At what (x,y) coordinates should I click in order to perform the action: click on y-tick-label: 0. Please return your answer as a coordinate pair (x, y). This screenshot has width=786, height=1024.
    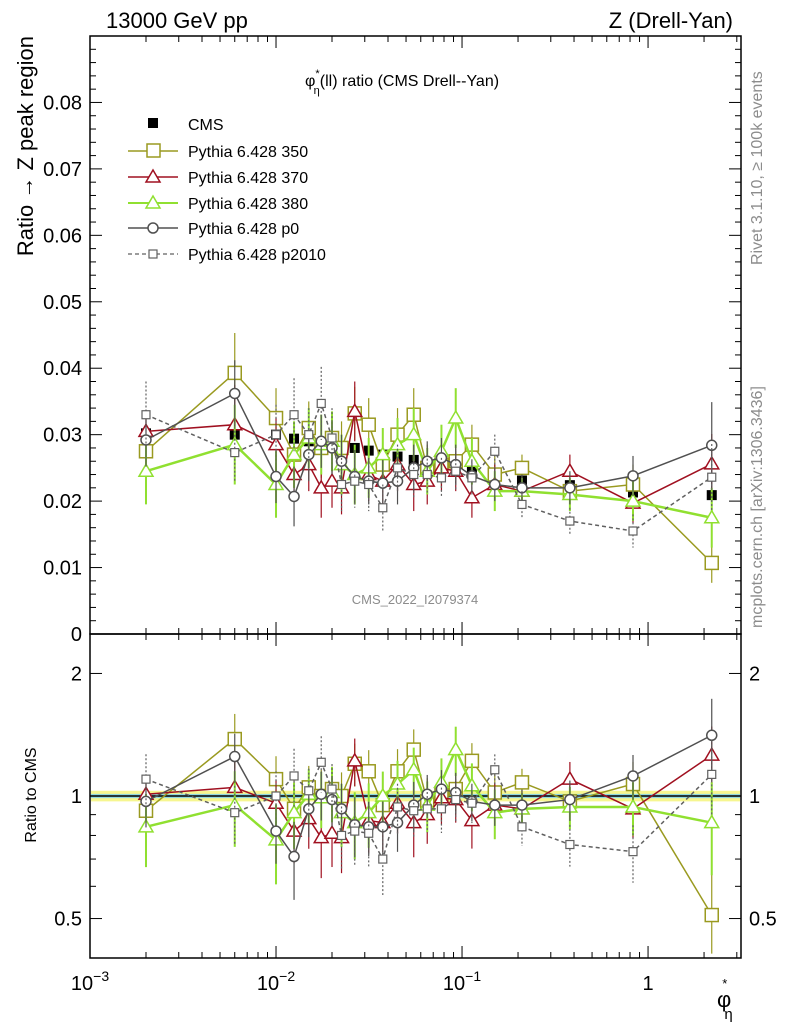
    Looking at the image, I should click on (76, 635).